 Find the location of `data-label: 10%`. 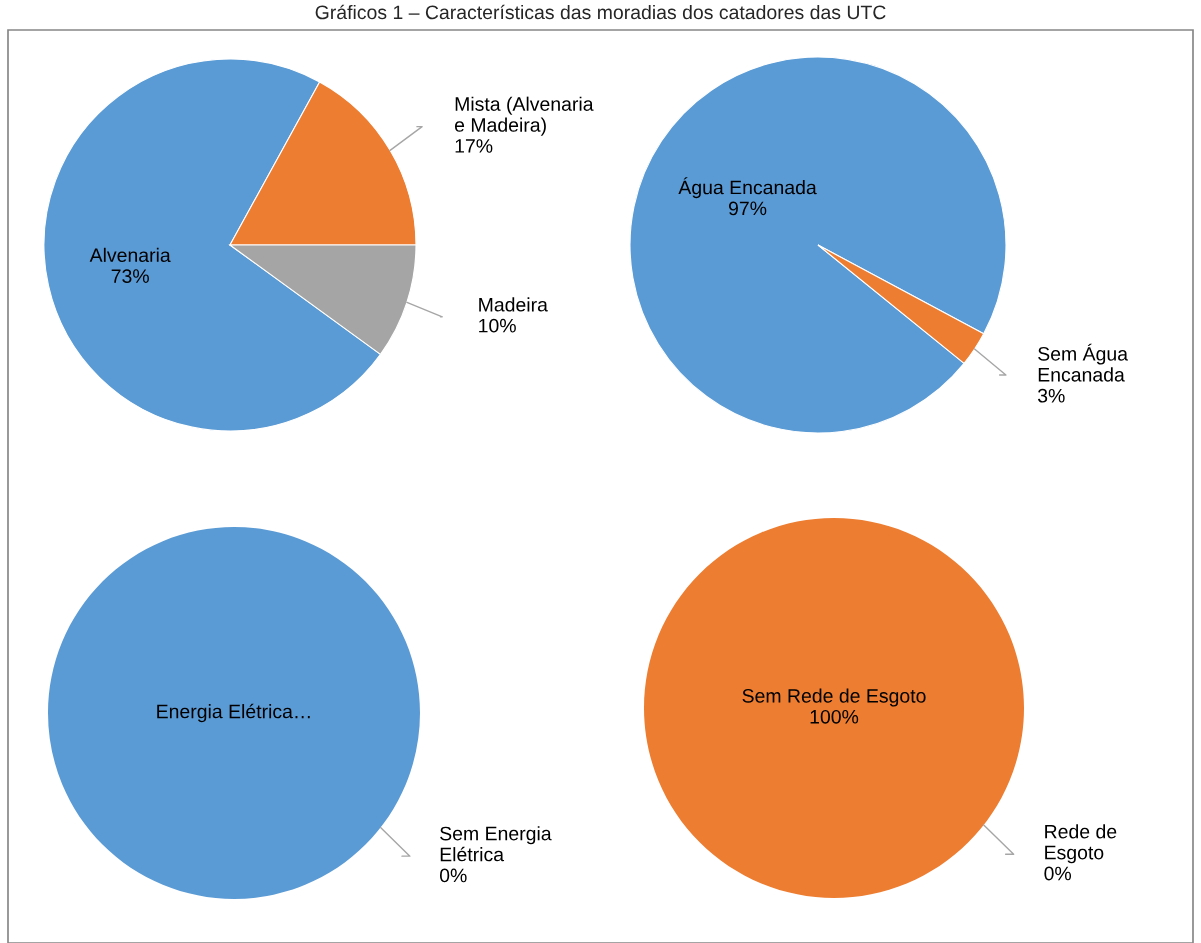

data-label: 10% is located at coordinates (497, 325).